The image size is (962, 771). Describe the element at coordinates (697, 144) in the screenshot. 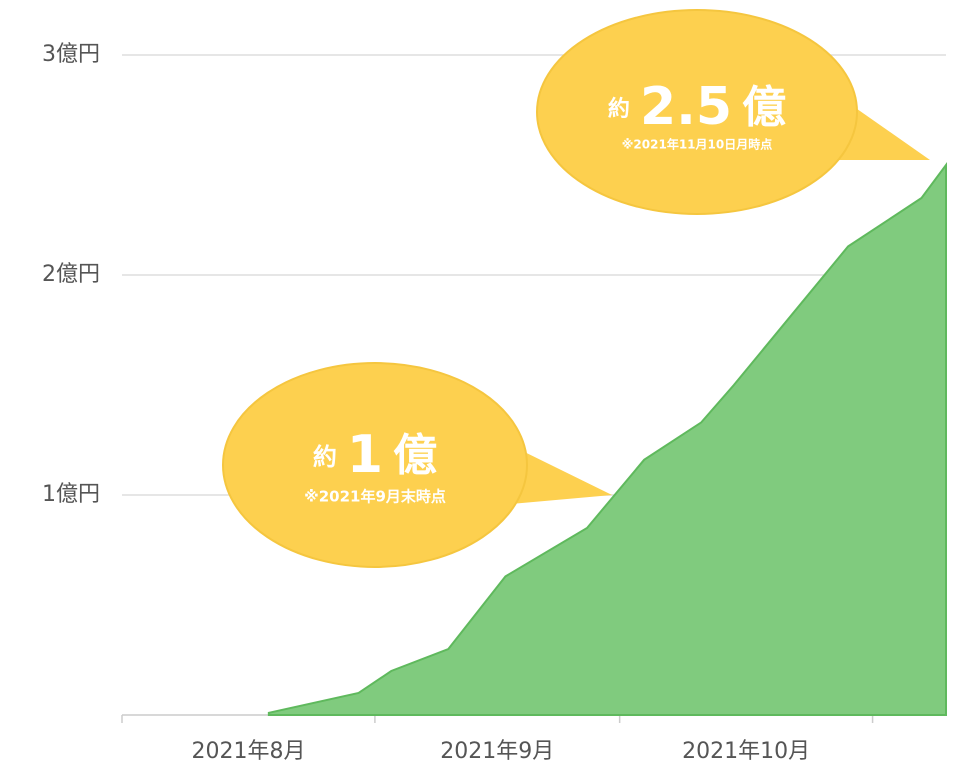

I see `callout-note: ※2021年11月10日月時点` at that location.